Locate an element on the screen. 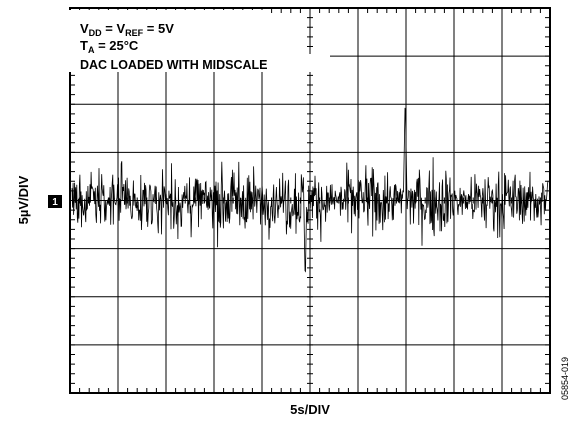  temperature-condition-label: TA = 25°C is located at coordinates (109, 46).